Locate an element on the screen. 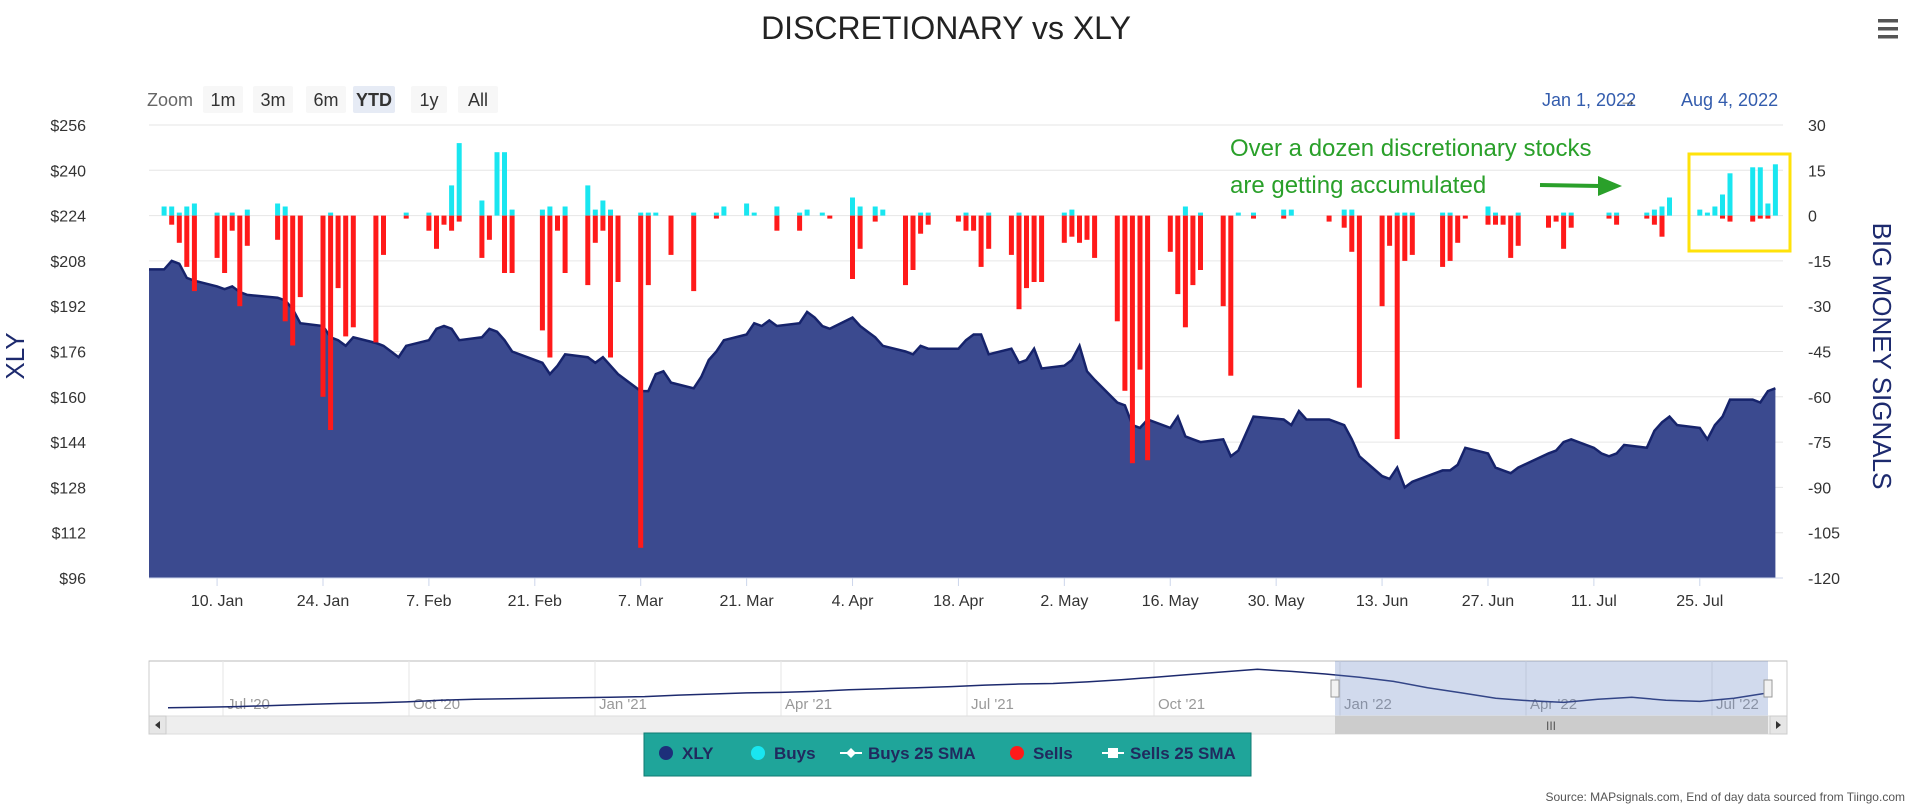 The height and width of the screenshot is (804, 1909). navigator-tick-label: Jul '21 is located at coordinates (992, 704).